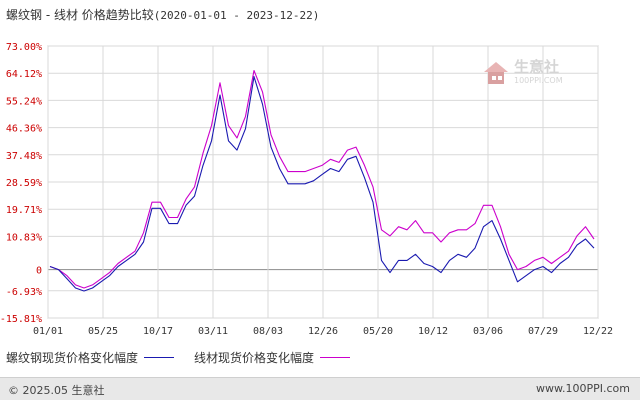 This screenshot has height=400, width=640. What do you see at coordinates (72, 358) in the screenshot?
I see `legend-label-rebar: 螺纹钢现货价格变化幅度` at bounding box center [72, 358].